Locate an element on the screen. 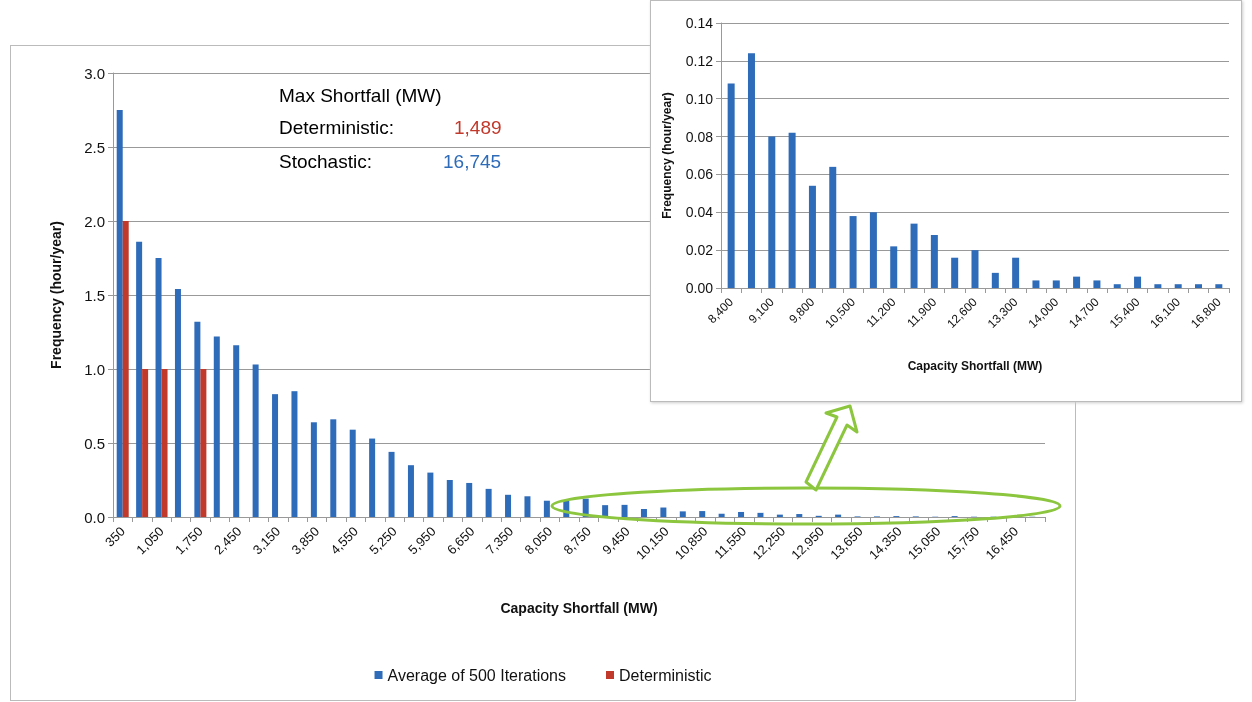 Image resolution: width=1252 pixels, height=702 pixels. annotation: 16,745 is located at coordinates (472, 161).